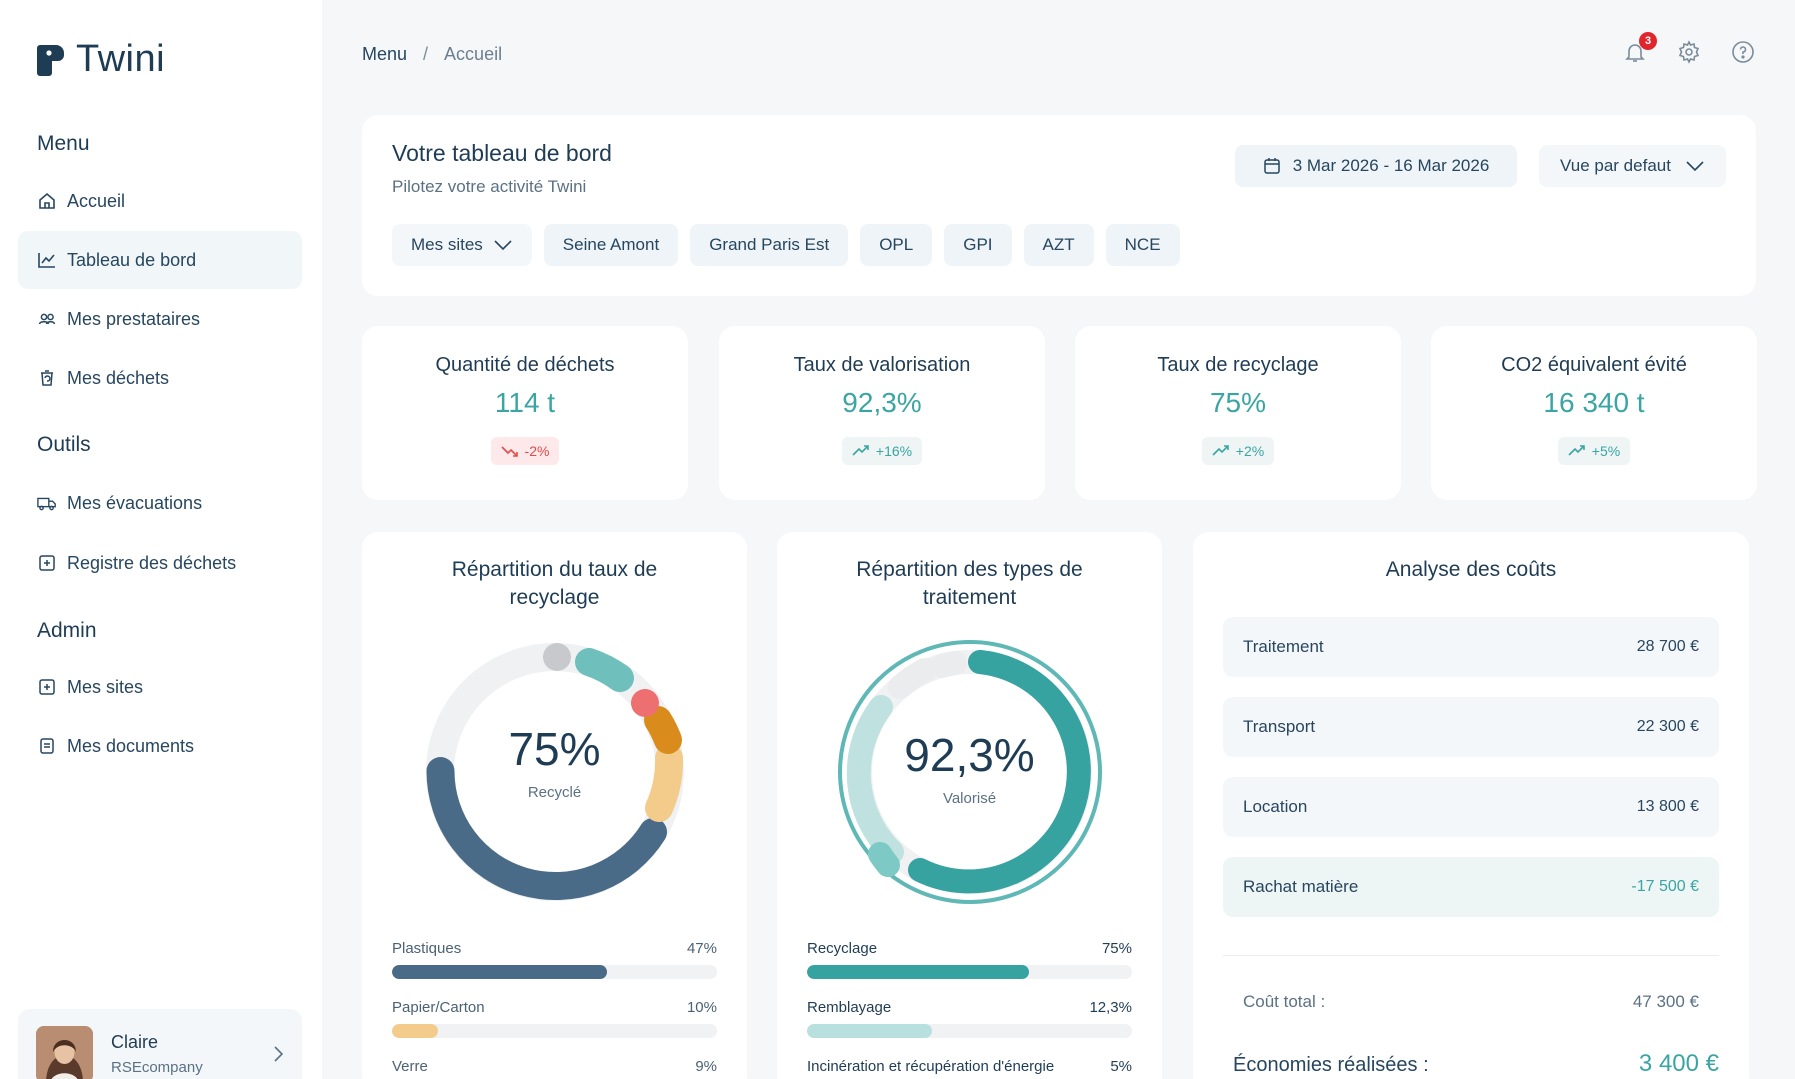 The height and width of the screenshot is (1079, 1795). I want to click on breadcrumb-root: Menu, so click(385, 54).